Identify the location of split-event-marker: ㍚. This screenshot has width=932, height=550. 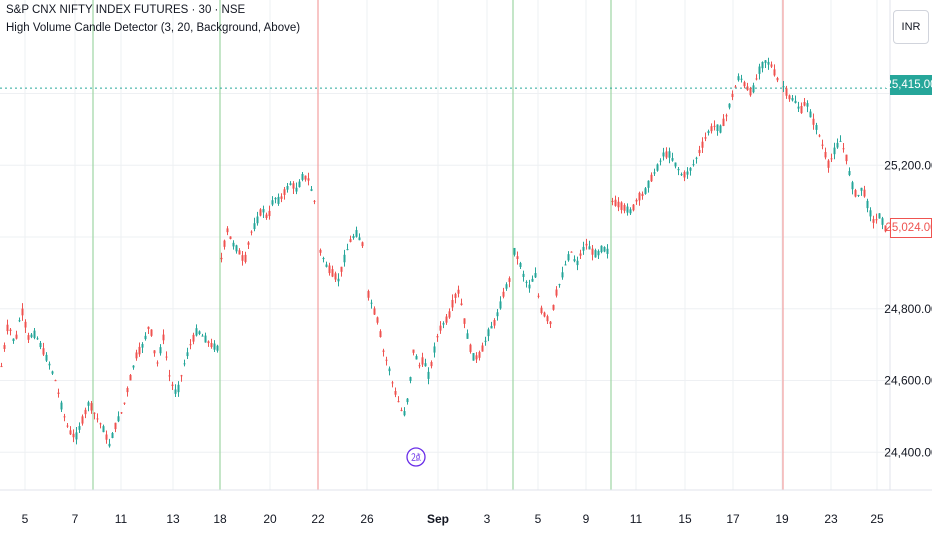
(416, 457).